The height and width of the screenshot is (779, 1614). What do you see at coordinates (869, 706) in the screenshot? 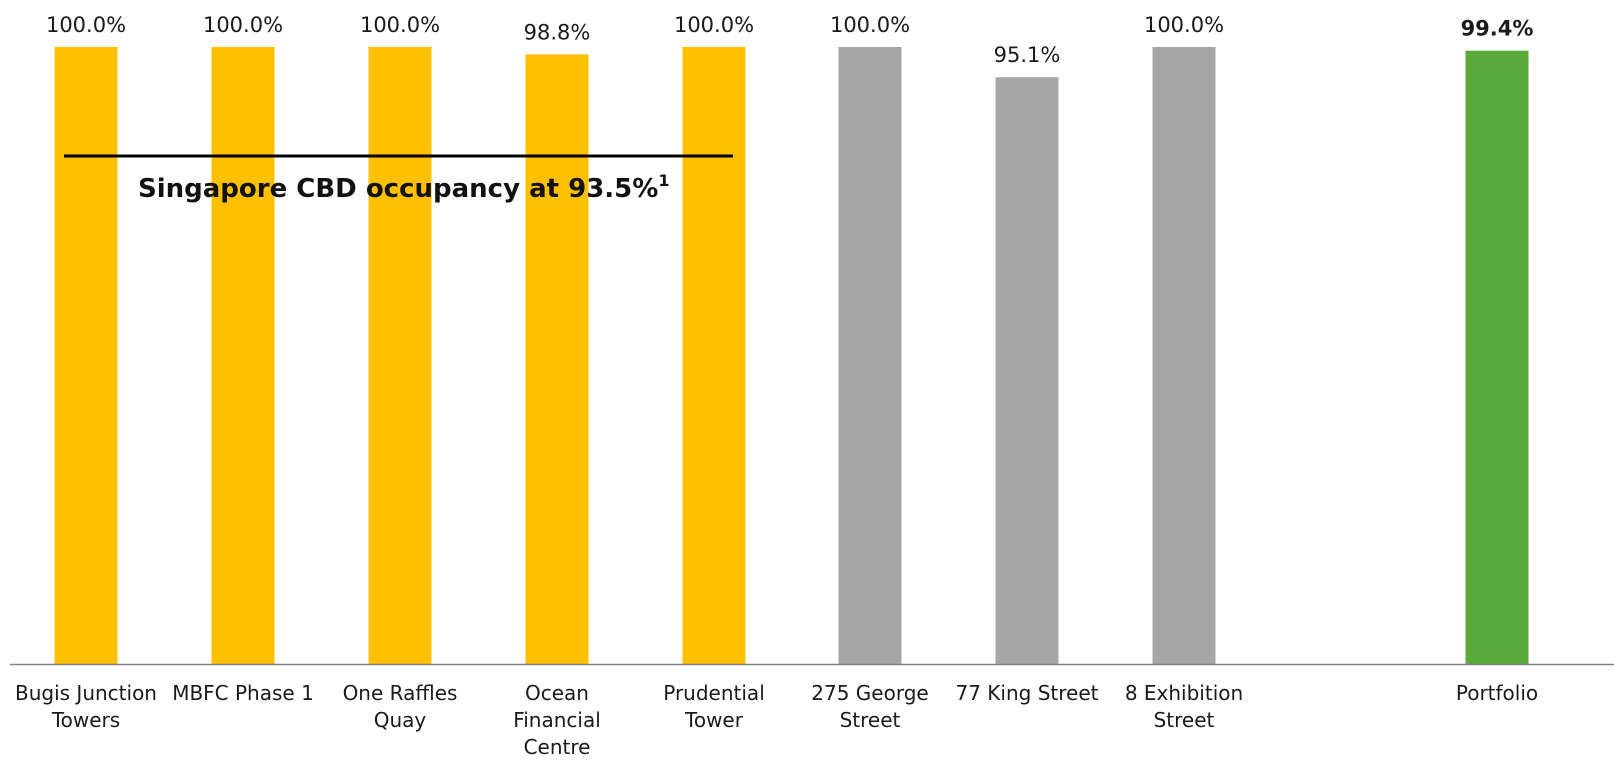
I see `category-label: 275 George Street` at bounding box center [869, 706].